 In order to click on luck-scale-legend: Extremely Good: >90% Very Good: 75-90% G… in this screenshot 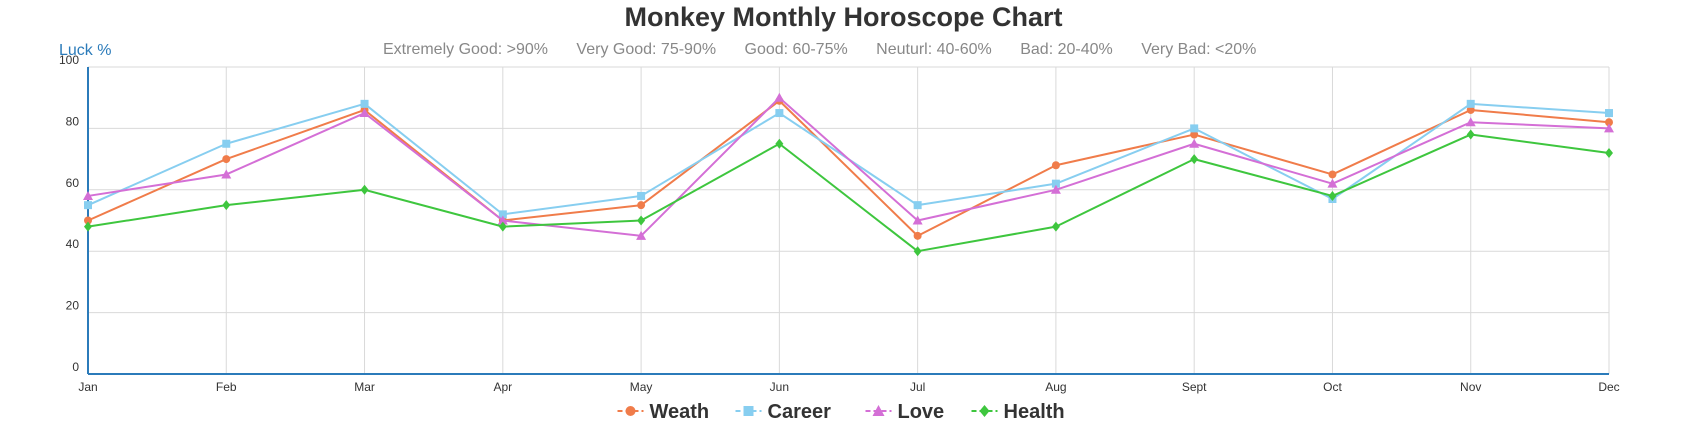, I will do `click(831, 50)`.